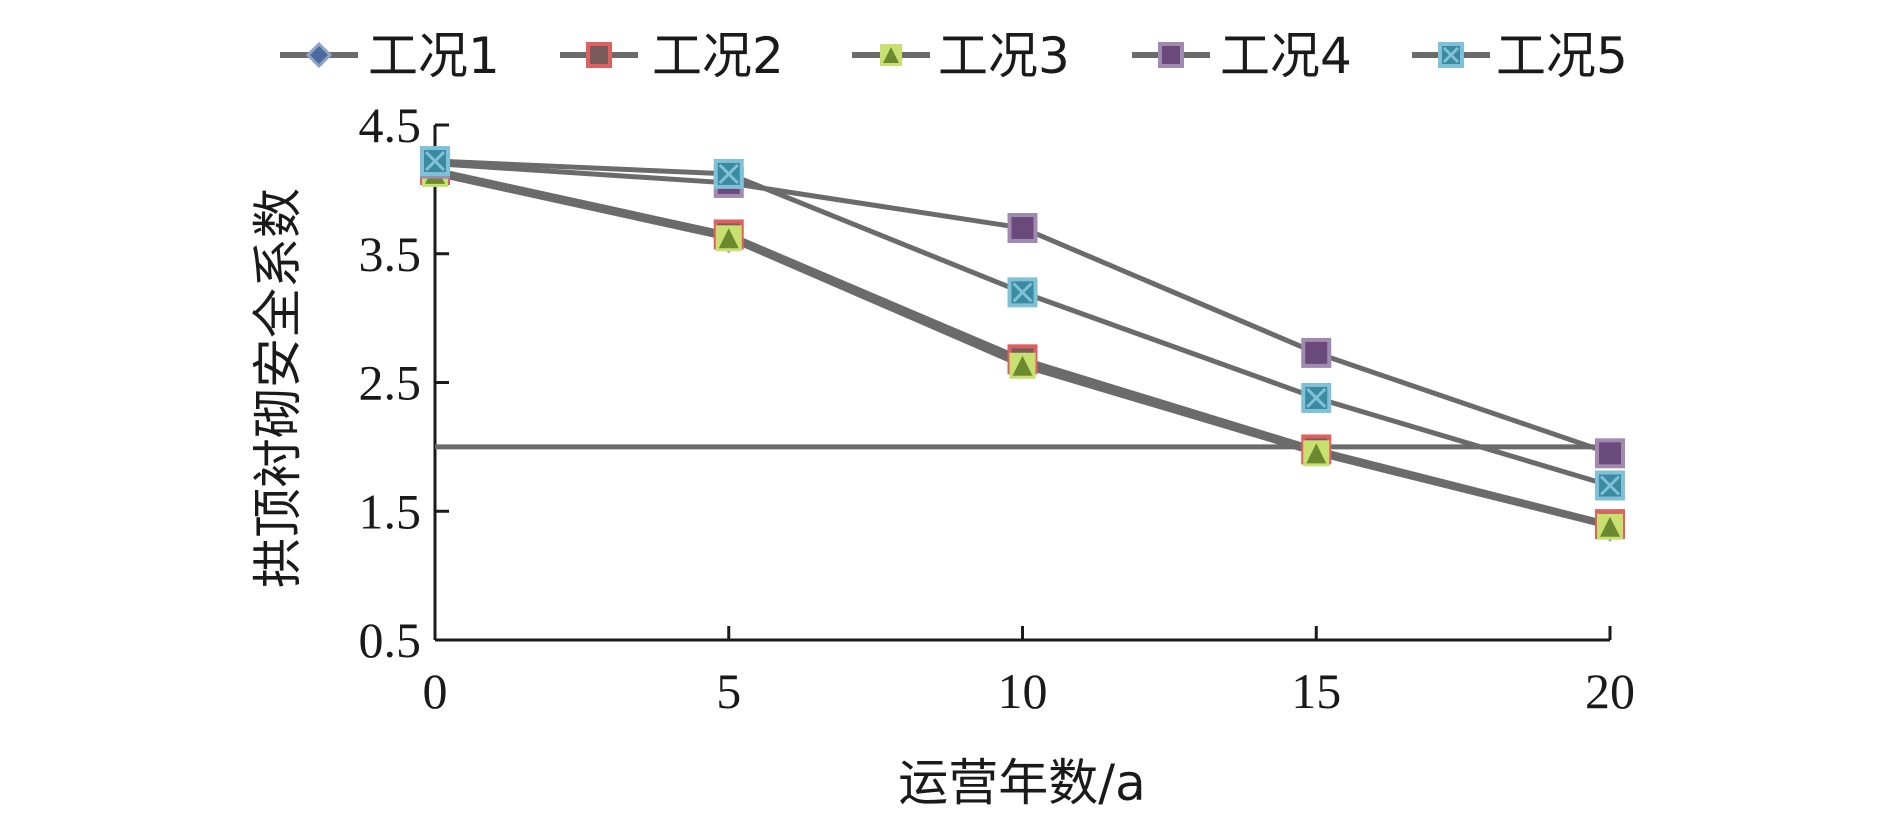 The width and height of the screenshot is (1890, 826). I want to click on x-tick-label: 0, so click(435, 691).